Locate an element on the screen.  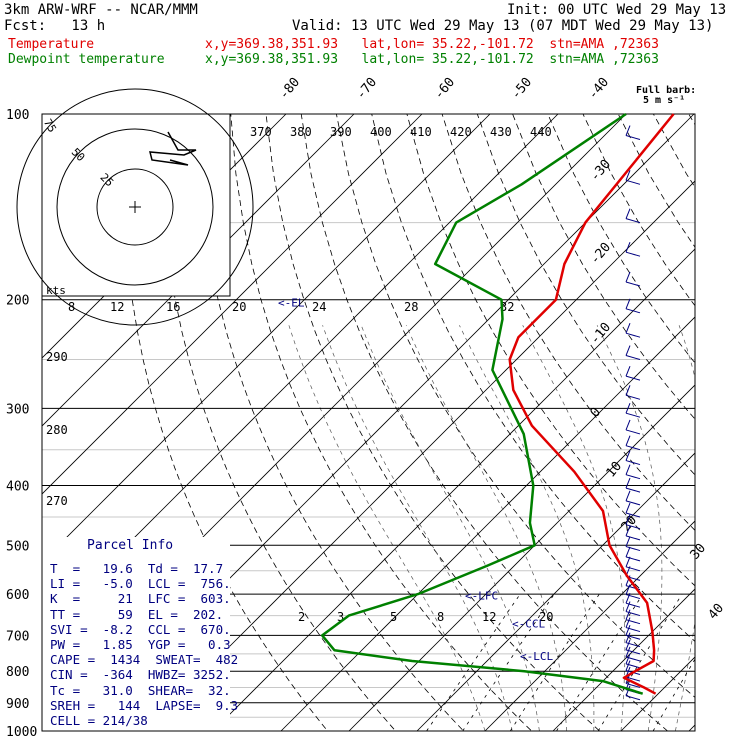
theta-label: 420 is located at coordinates (461, 132).